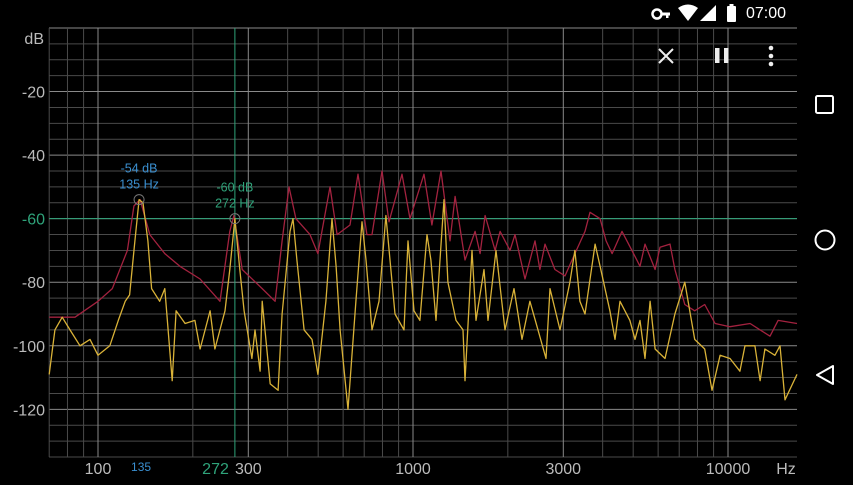 This screenshot has height=485, width=853. Describe the element at coordinates (824, 104) in the screenshot. I see `recents-square-icon` at that location.